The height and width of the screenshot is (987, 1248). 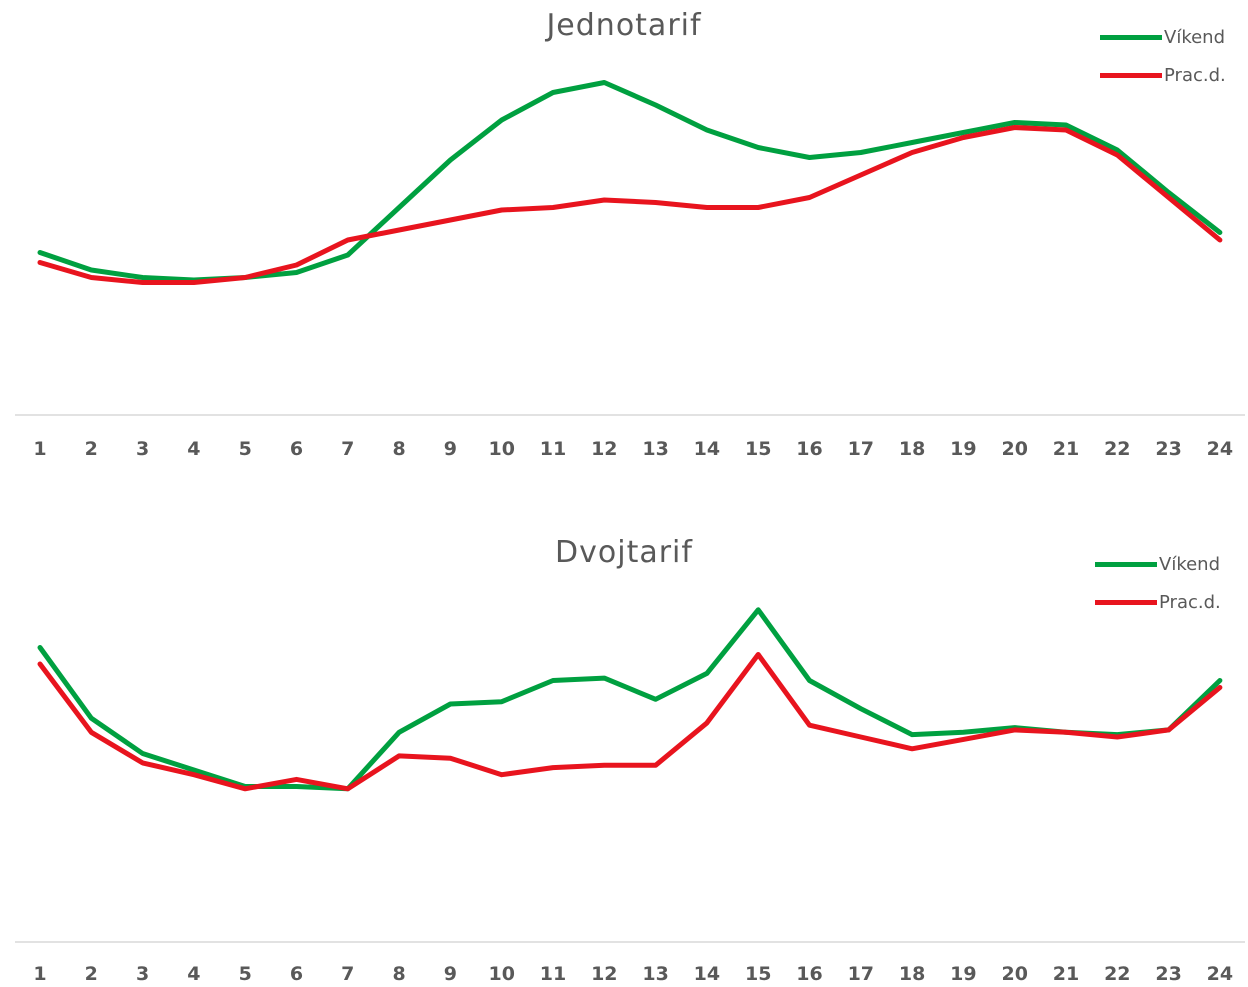 I want to click on chart-title: Jednotarif, so click(x=624, y=25).